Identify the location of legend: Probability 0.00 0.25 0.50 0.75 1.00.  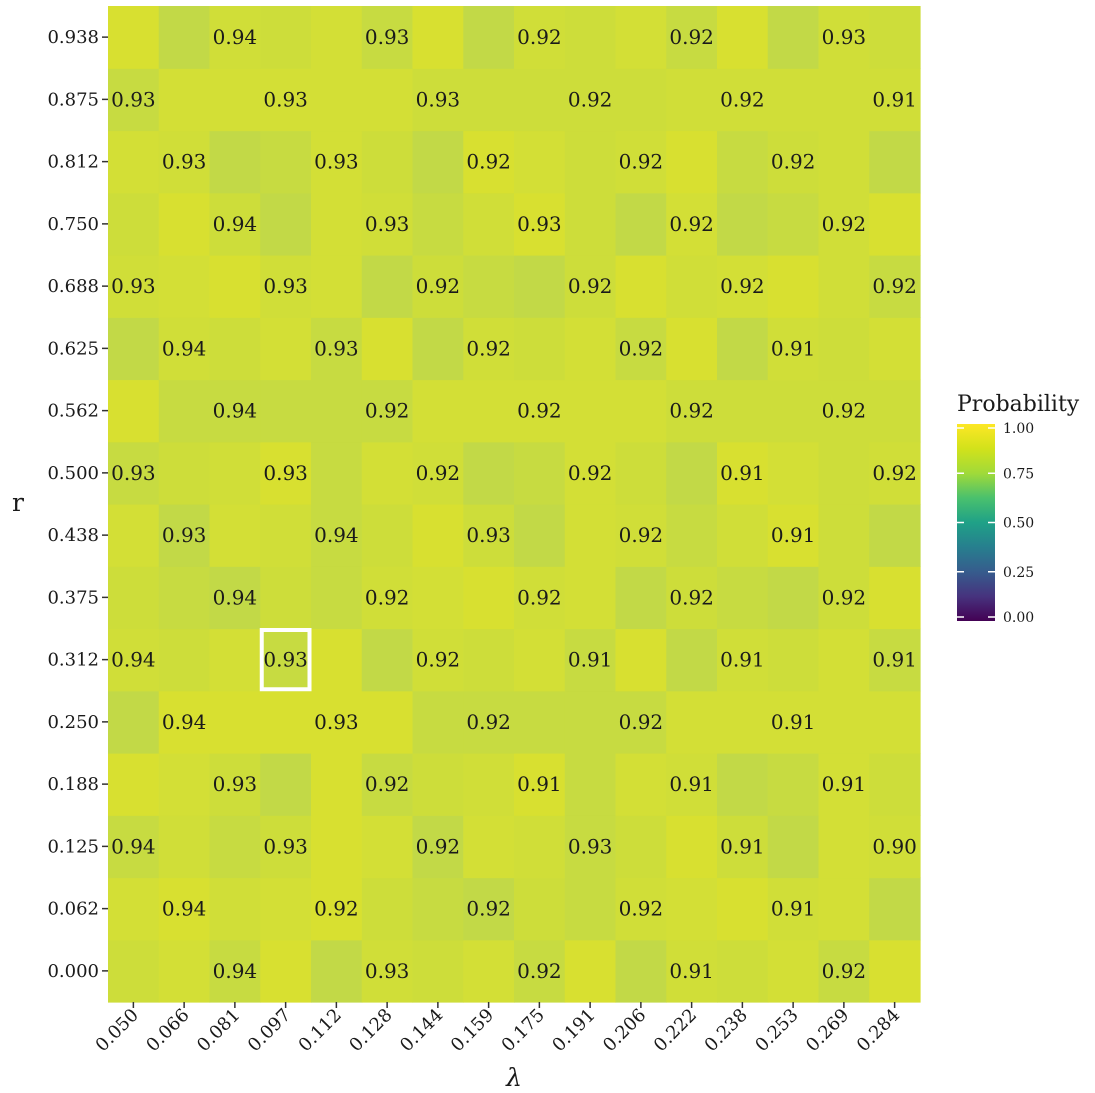
(1018, 509).